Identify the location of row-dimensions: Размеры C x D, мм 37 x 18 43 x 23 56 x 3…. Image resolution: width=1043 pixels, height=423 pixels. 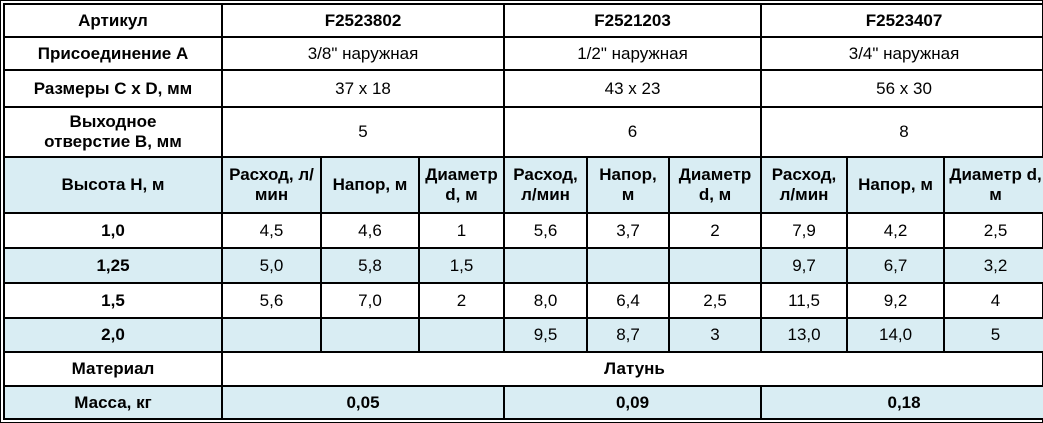
(523, 88).